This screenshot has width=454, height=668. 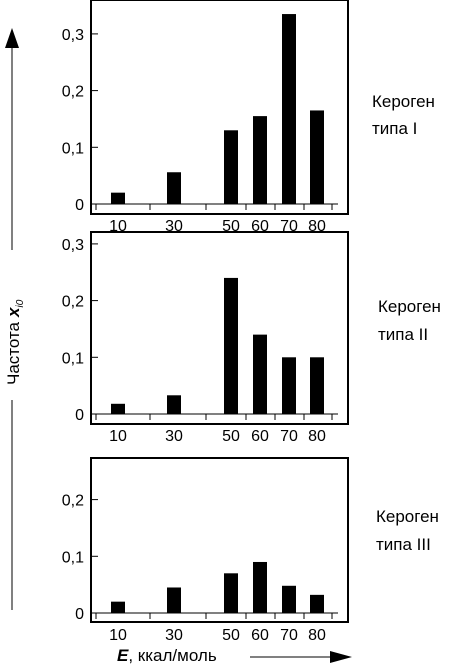 I want to click on plot-frame, so click(x=219, y=540).